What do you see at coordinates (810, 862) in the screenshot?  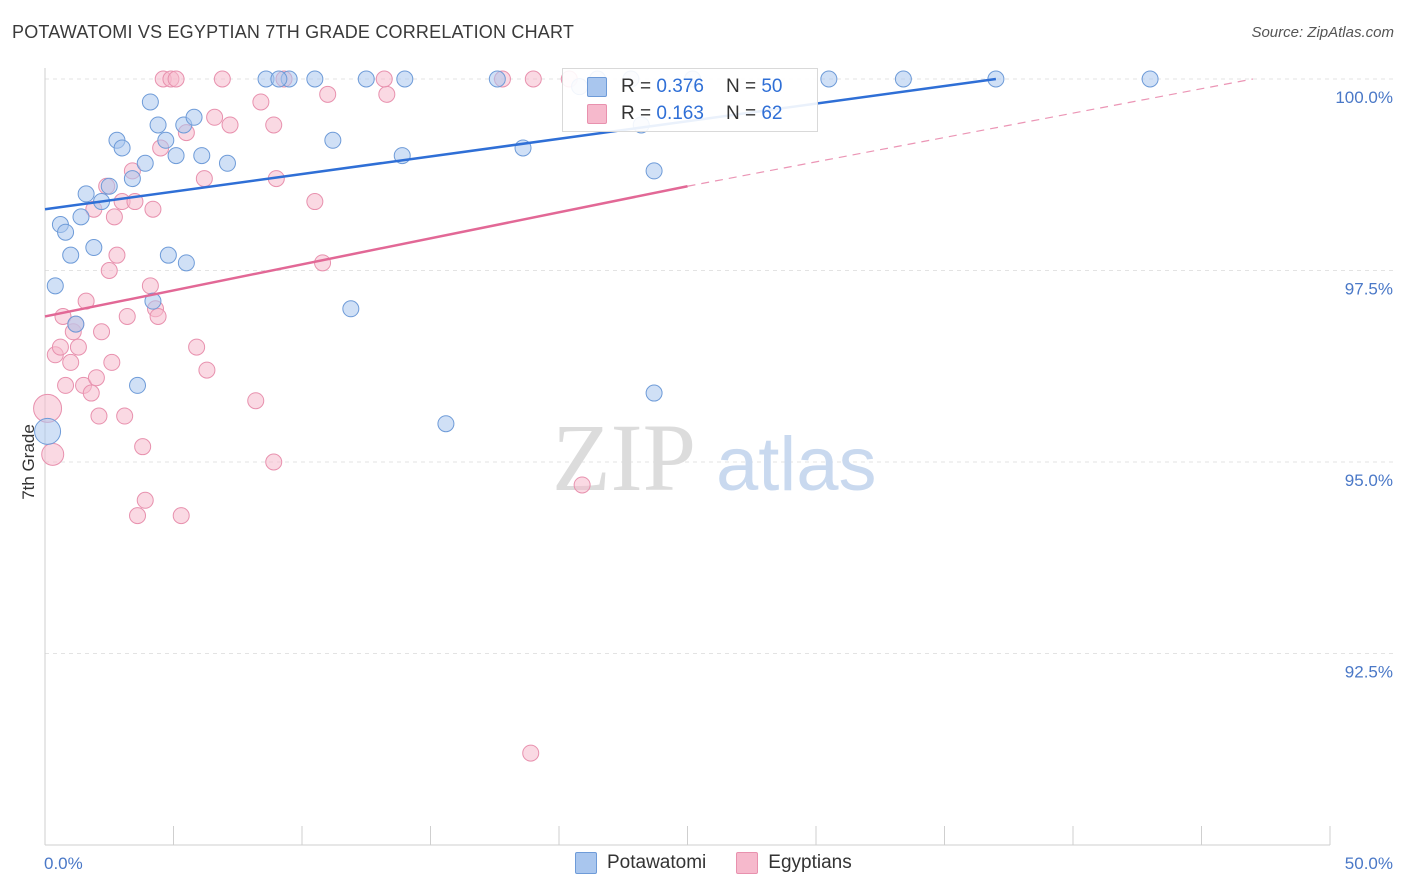 I see `legend-label-egyptians: Egyptians` at bounding box center [810, 862].